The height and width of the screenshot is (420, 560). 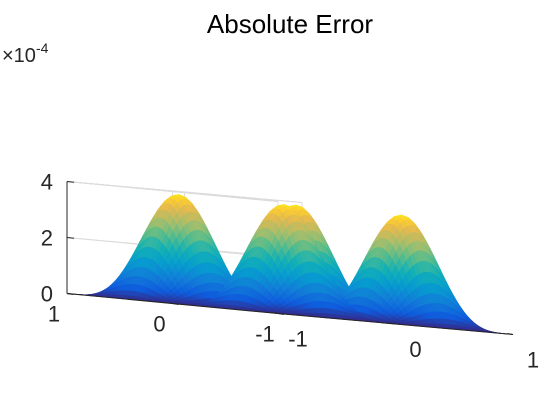 I want to click on x-tick-label: 1, so click(x=533, y=360).